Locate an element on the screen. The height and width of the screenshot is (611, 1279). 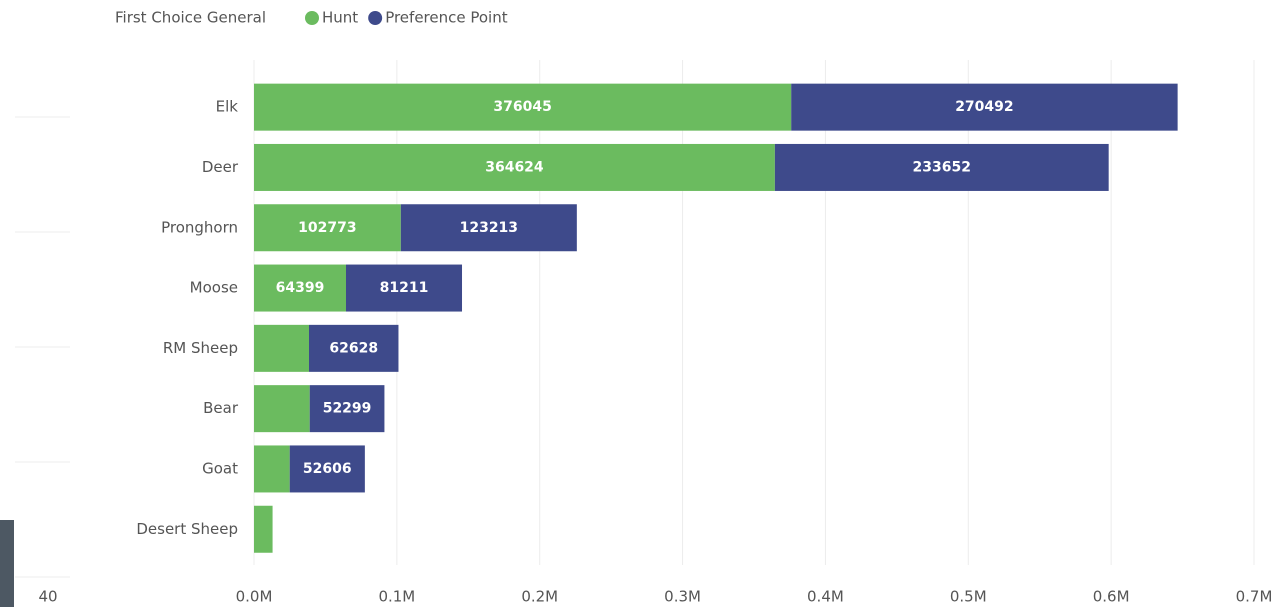
legend-label: Hunt is located at coordinates (340, 18).